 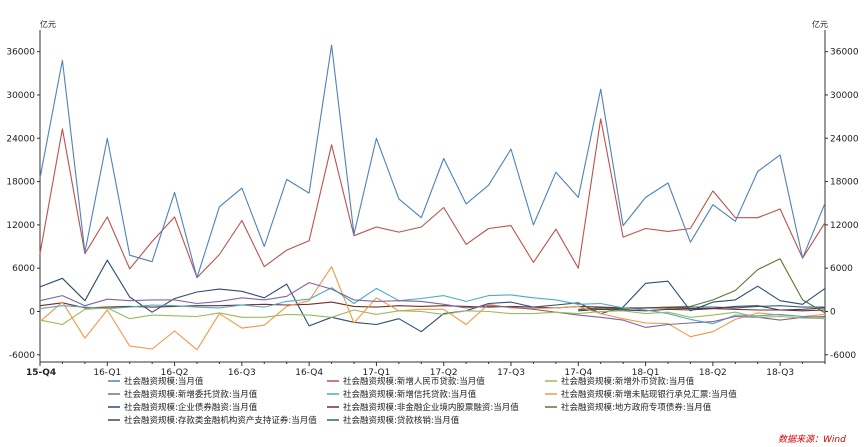 What do you see at coordinates (636, 407) in the screenshot?
I see `legend-label-8: 社会融资规模:地方政府专项债券:当月值` at bounding box center [636, 407].